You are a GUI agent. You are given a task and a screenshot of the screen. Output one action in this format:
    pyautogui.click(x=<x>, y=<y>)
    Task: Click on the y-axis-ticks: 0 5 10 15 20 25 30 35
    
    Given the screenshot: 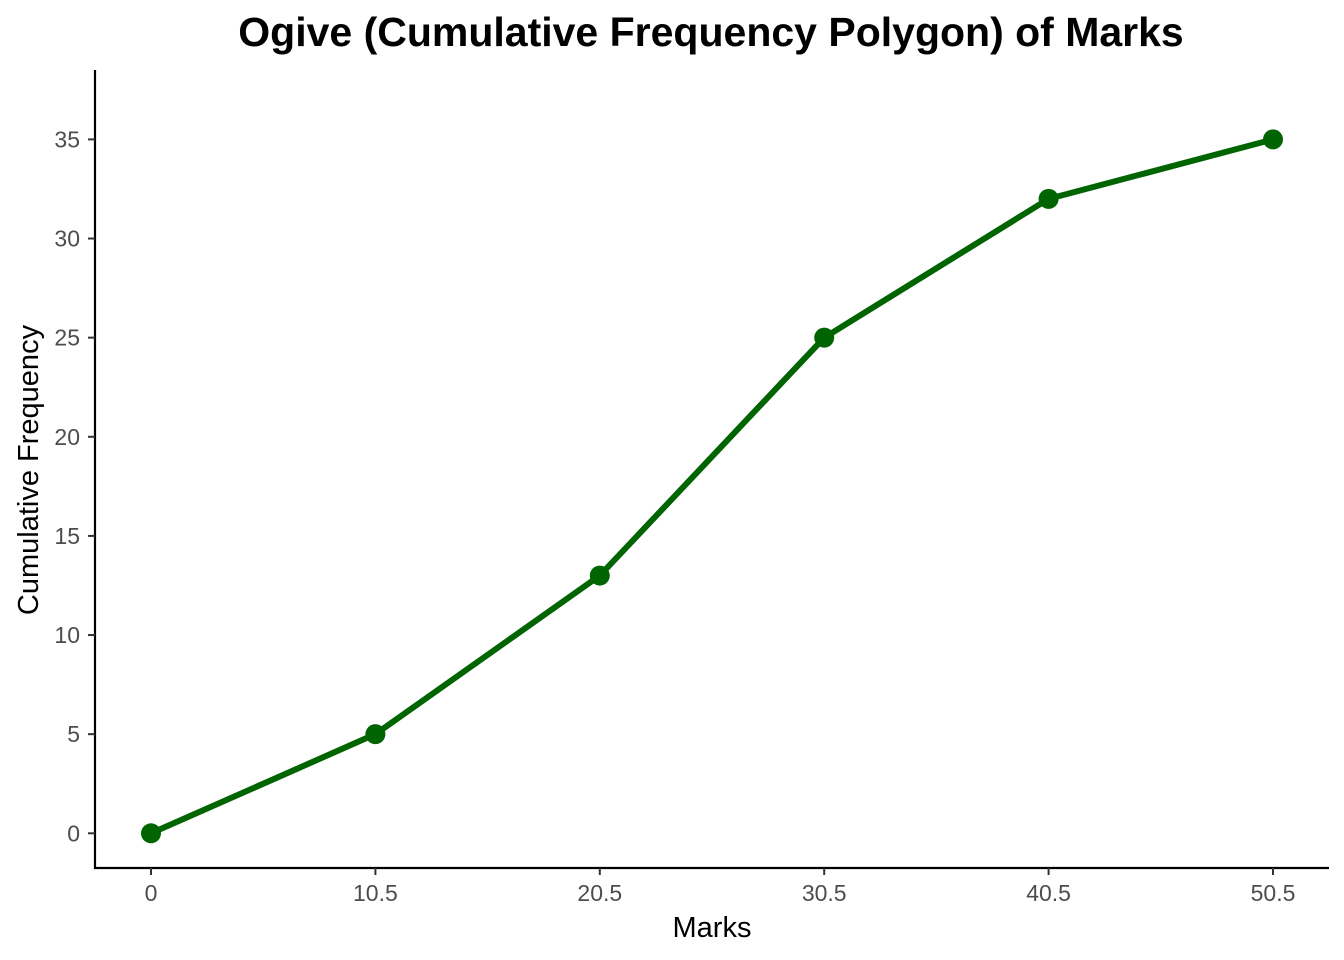 What is the action you would take?
    pyautogui.click(x=74, y=486)
    